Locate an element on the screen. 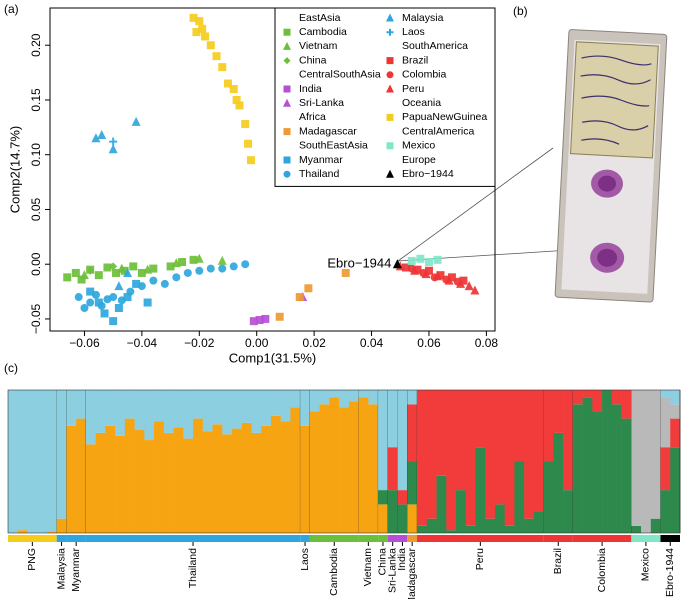  population-label: Myanmar is located at coordinates (76, 570).